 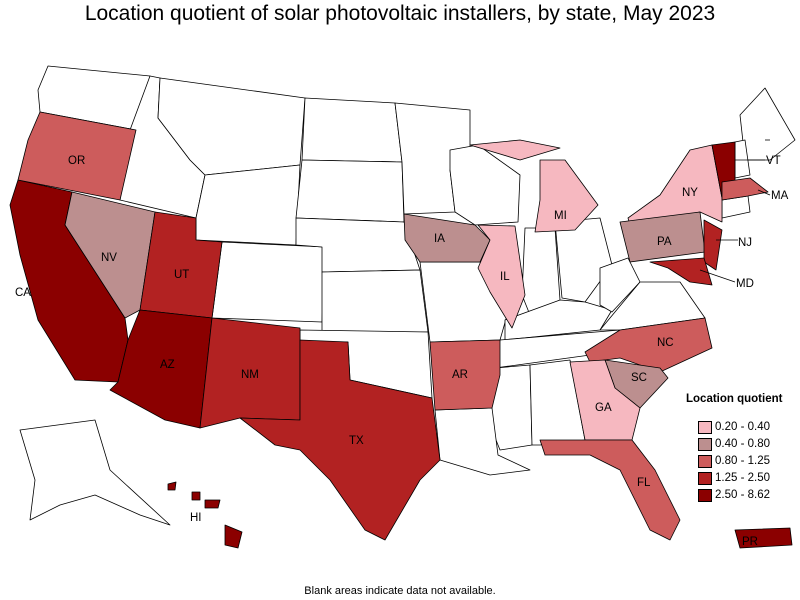 I want to click on label-il: IL, so click(x=505, y=277).